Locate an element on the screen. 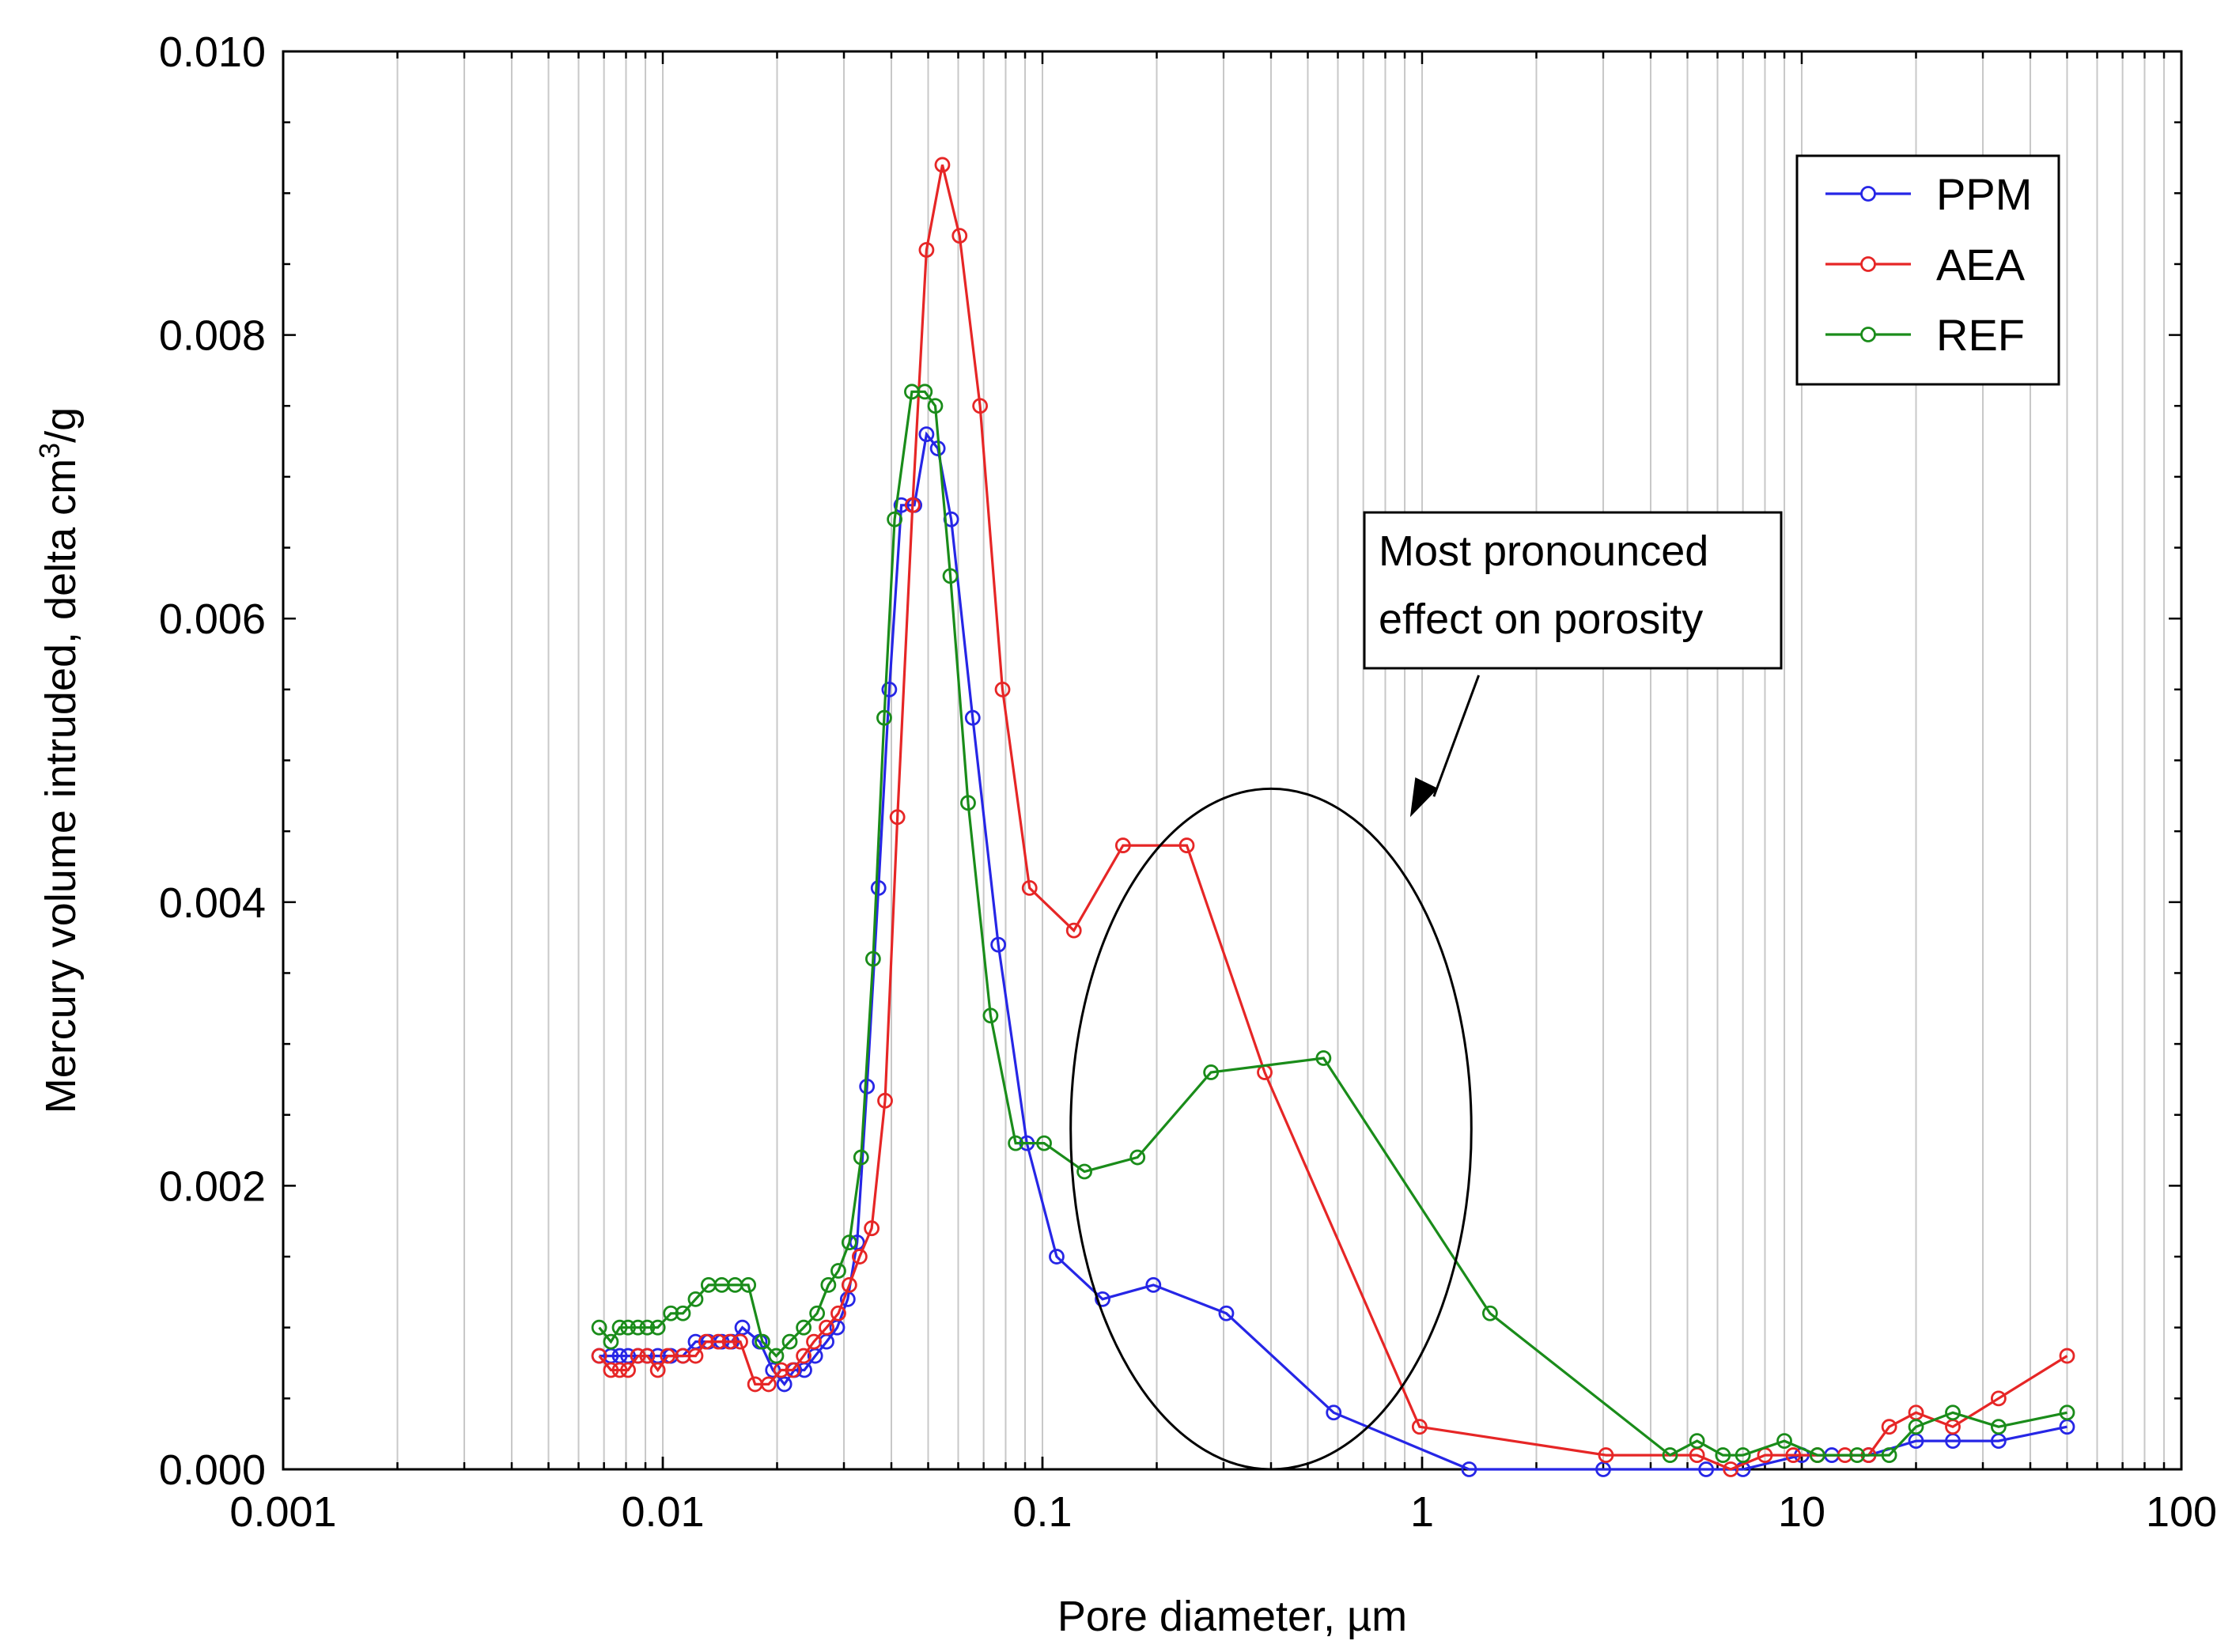 This screenshot has width=2232, height=1652. legend-item-ppm: PPM is located at coordinates (1928, 194).